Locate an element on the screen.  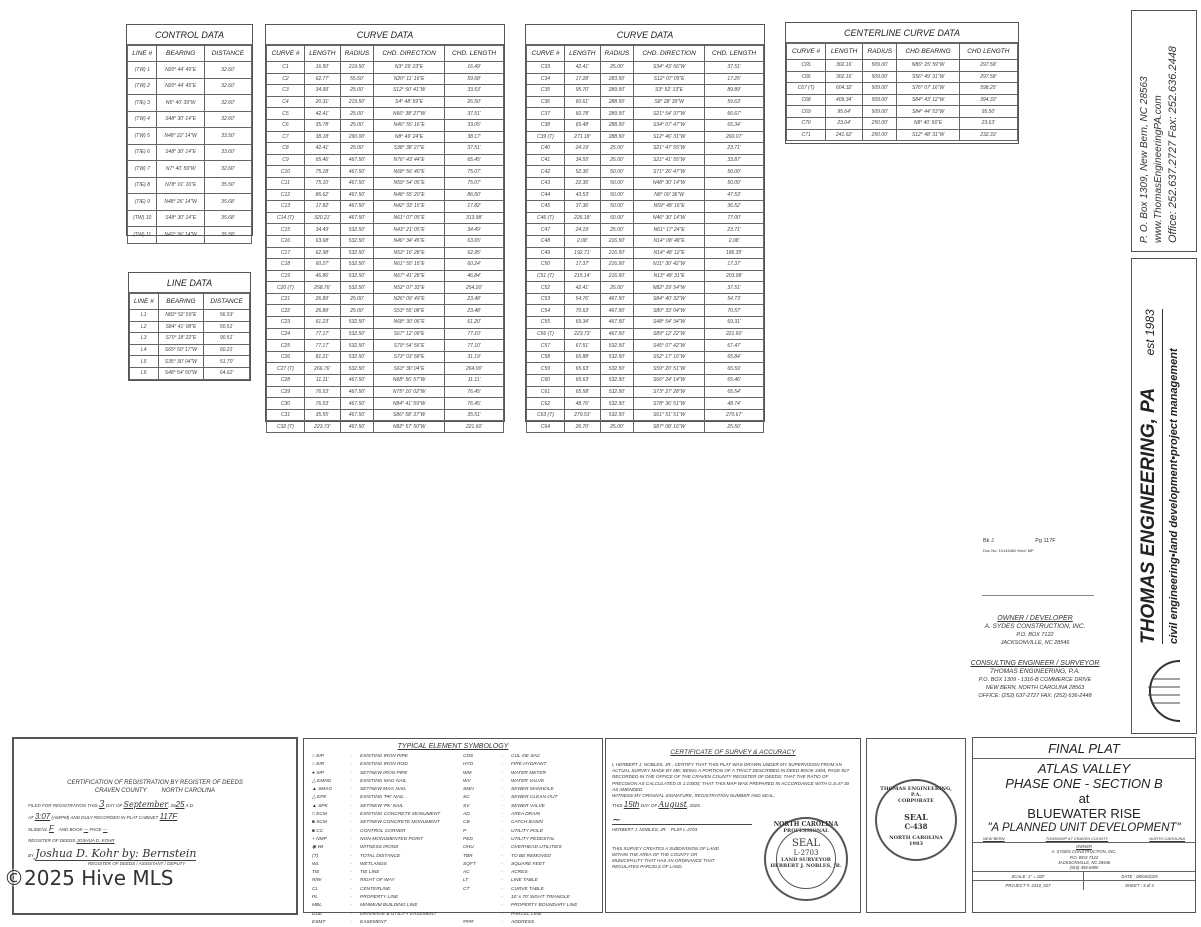
at-label: at is located at coordinates (1084, 798).